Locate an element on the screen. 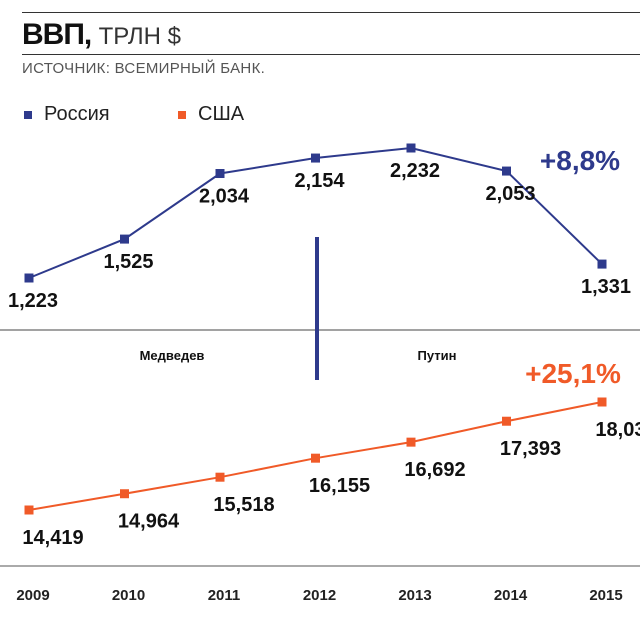 The height and width of the screenshot is (636, 640). russia-value-2015: 1,331 is located at coordinates (606, 287).